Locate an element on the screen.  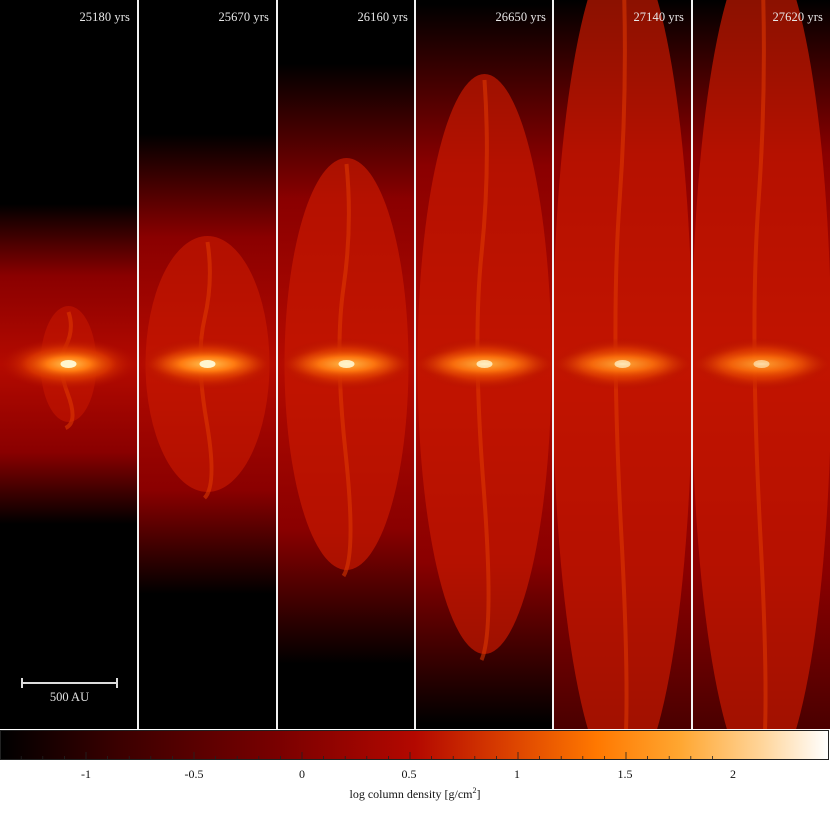
panel-time-label: 25180 yrs is located at coordinates (104, 17).